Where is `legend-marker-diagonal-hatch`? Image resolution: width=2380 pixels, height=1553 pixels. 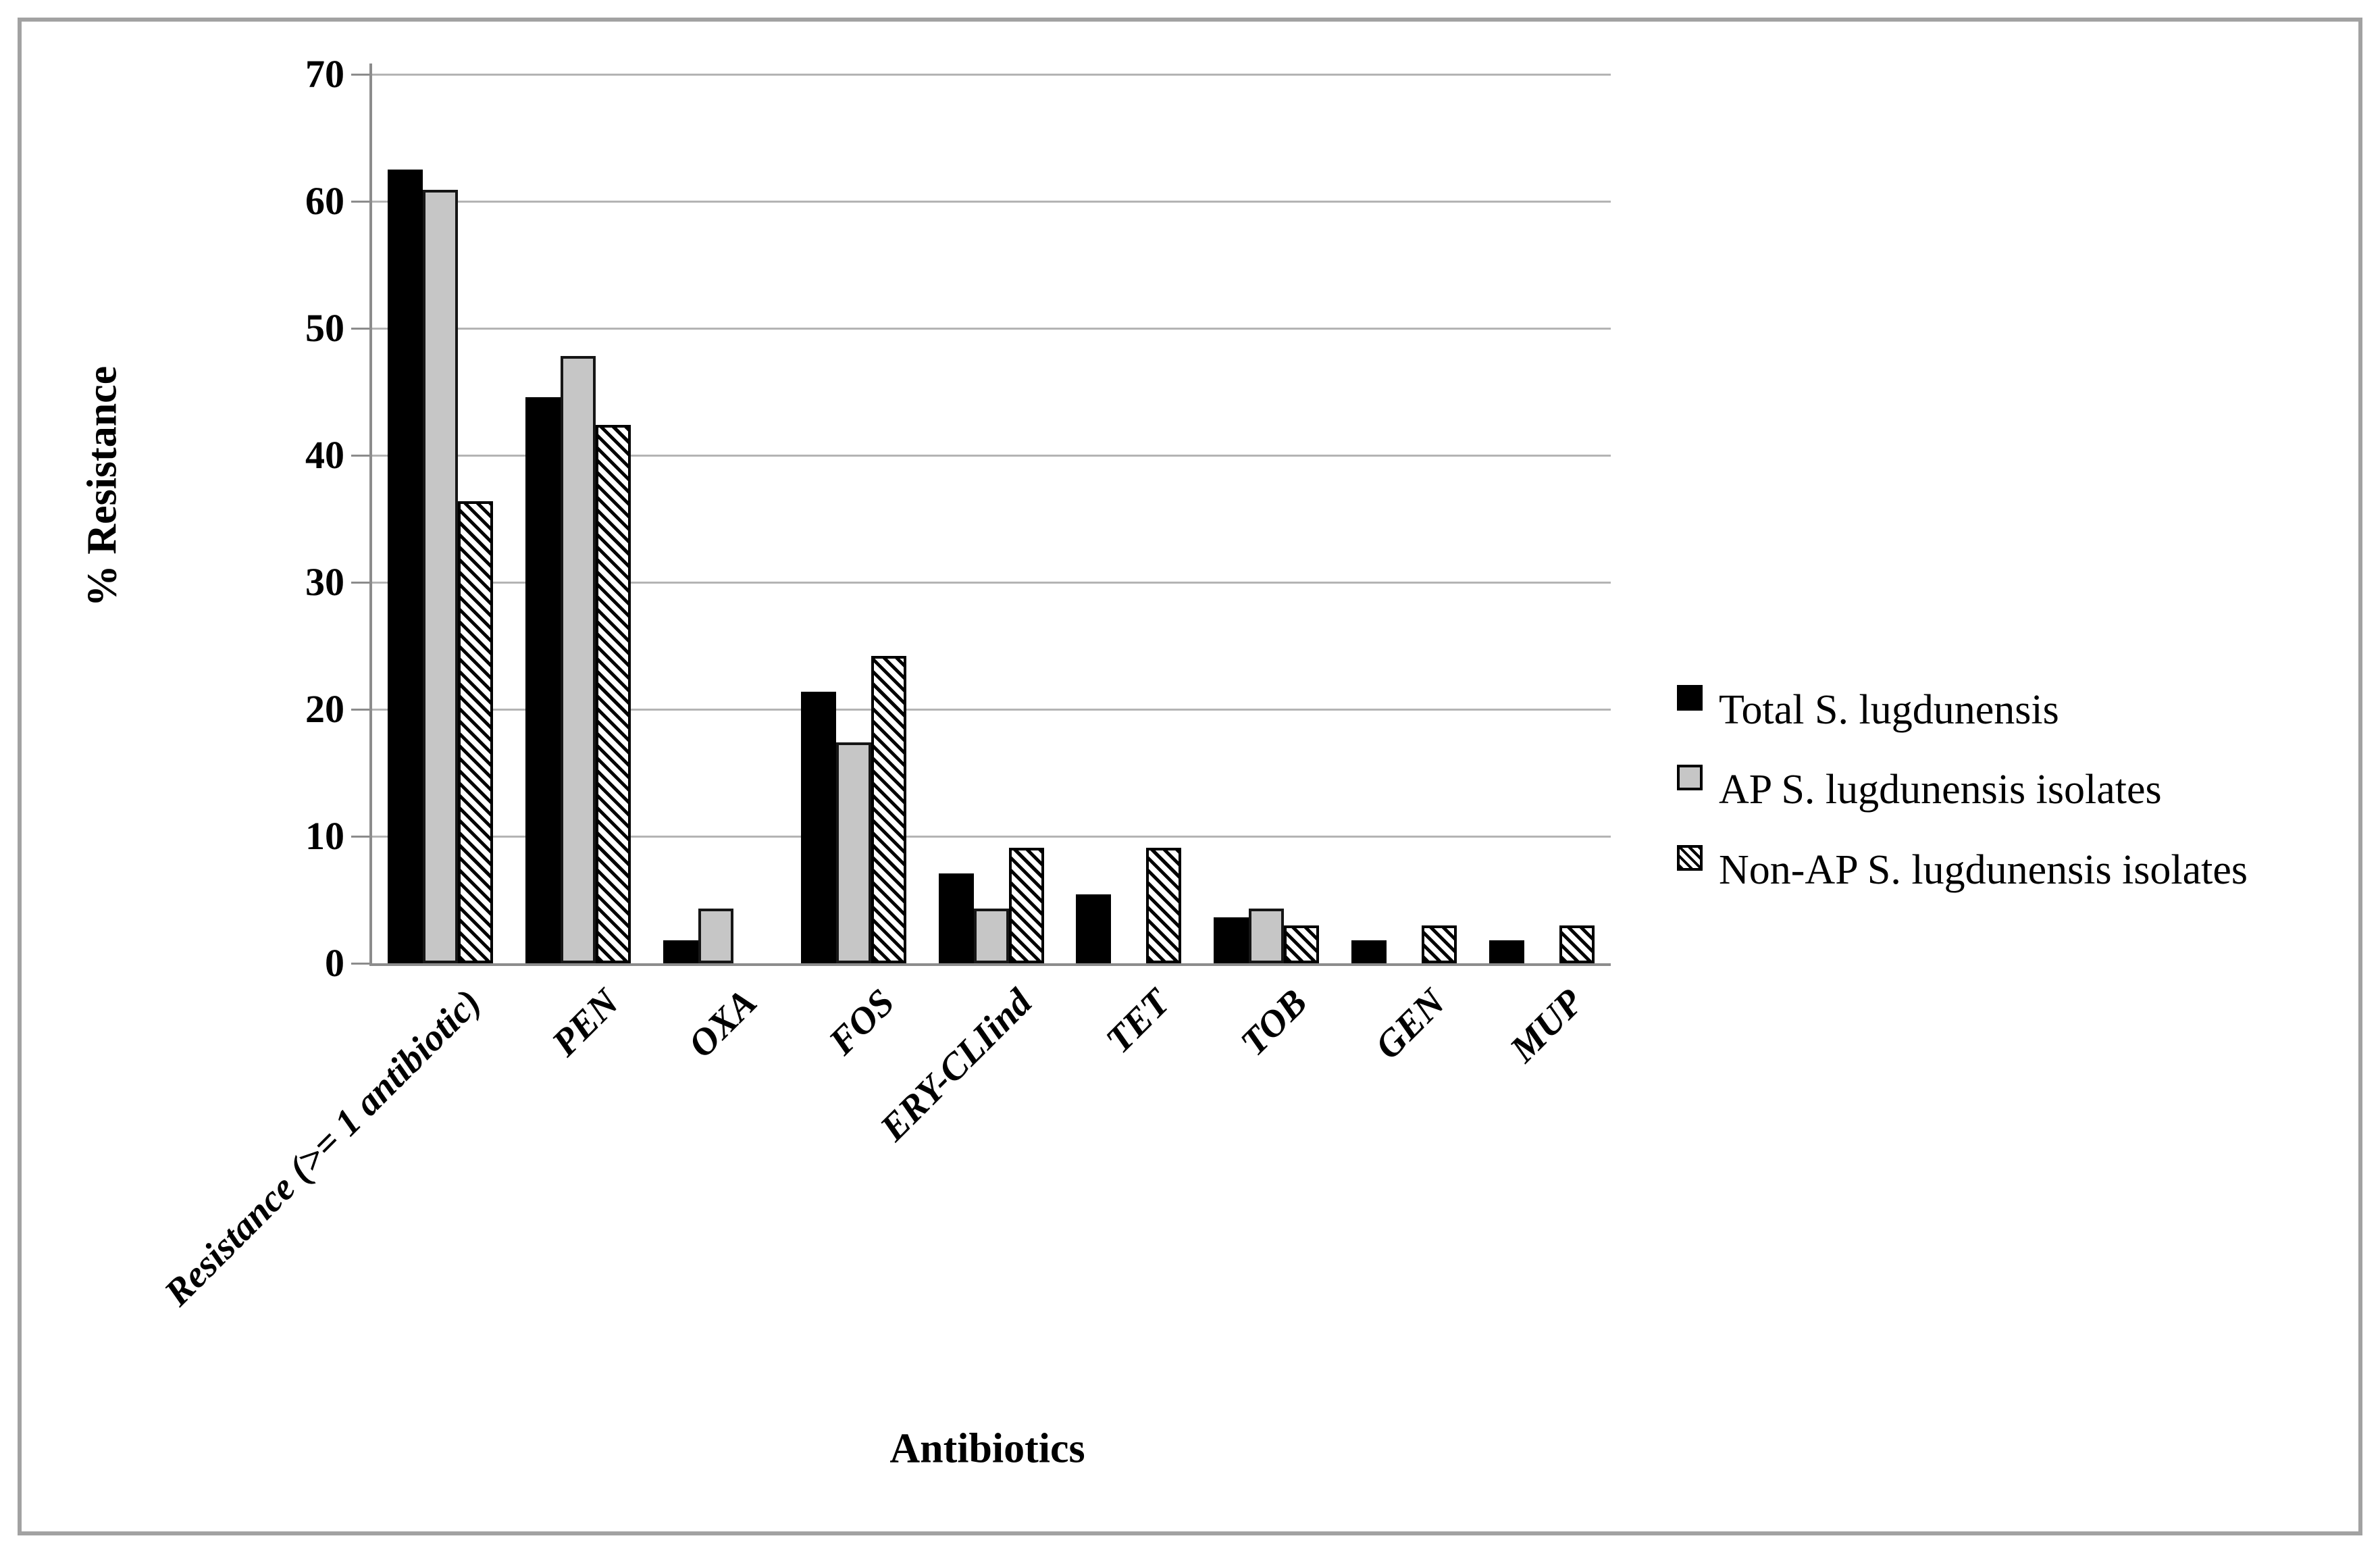
legend-marker-diagonal-hatch is located at coordinates (1690, 858).